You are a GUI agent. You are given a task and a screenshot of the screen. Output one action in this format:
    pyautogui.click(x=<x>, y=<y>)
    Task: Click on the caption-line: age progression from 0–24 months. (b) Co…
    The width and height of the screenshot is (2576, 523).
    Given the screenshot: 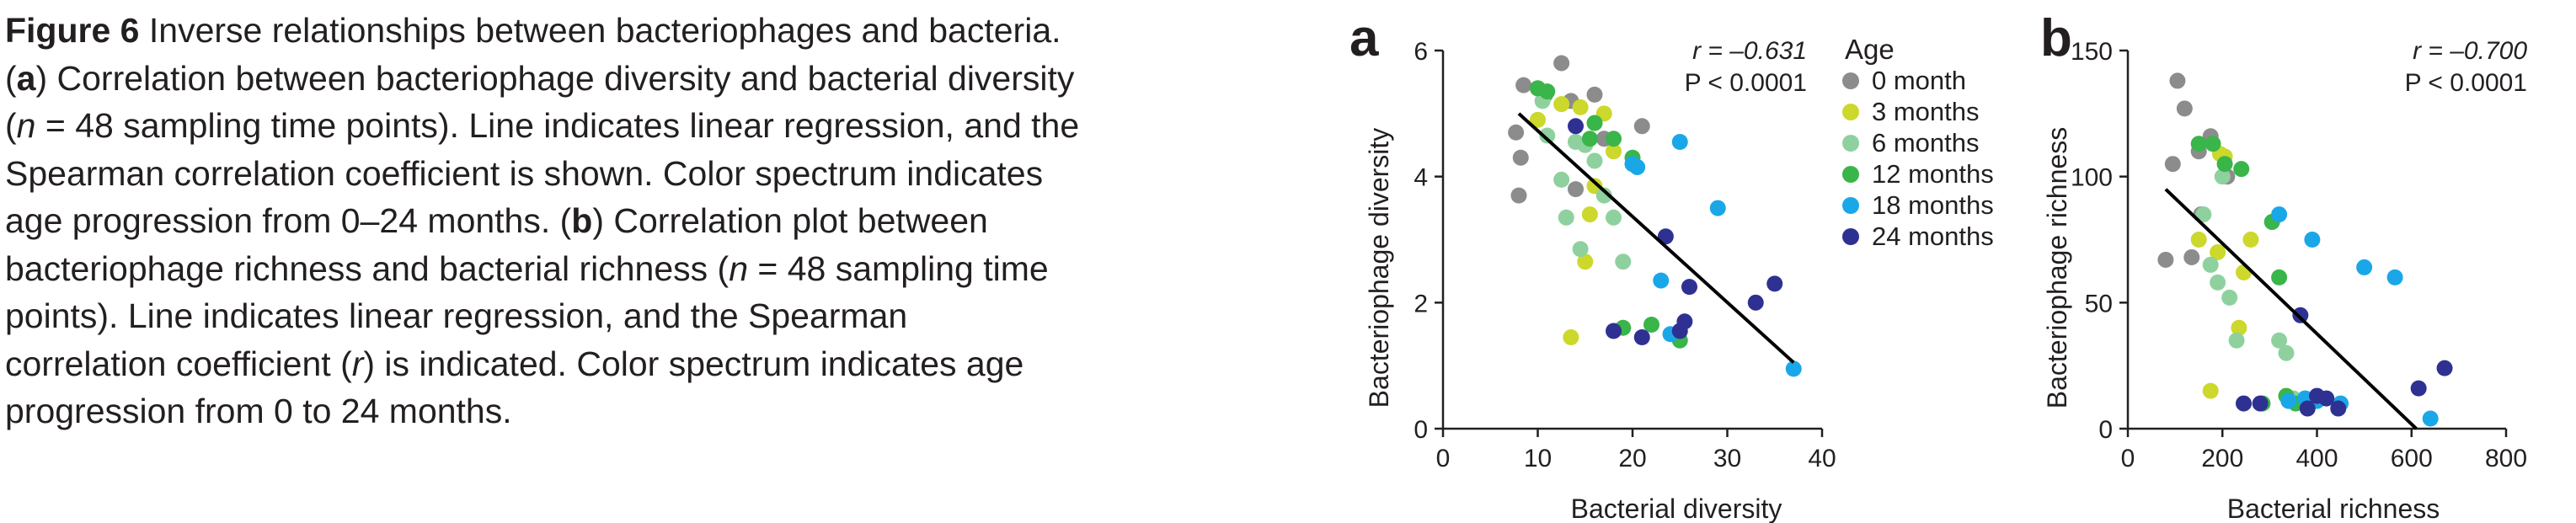 What is the action you would take?
    pyautogui.click(x=637, y=221)
    